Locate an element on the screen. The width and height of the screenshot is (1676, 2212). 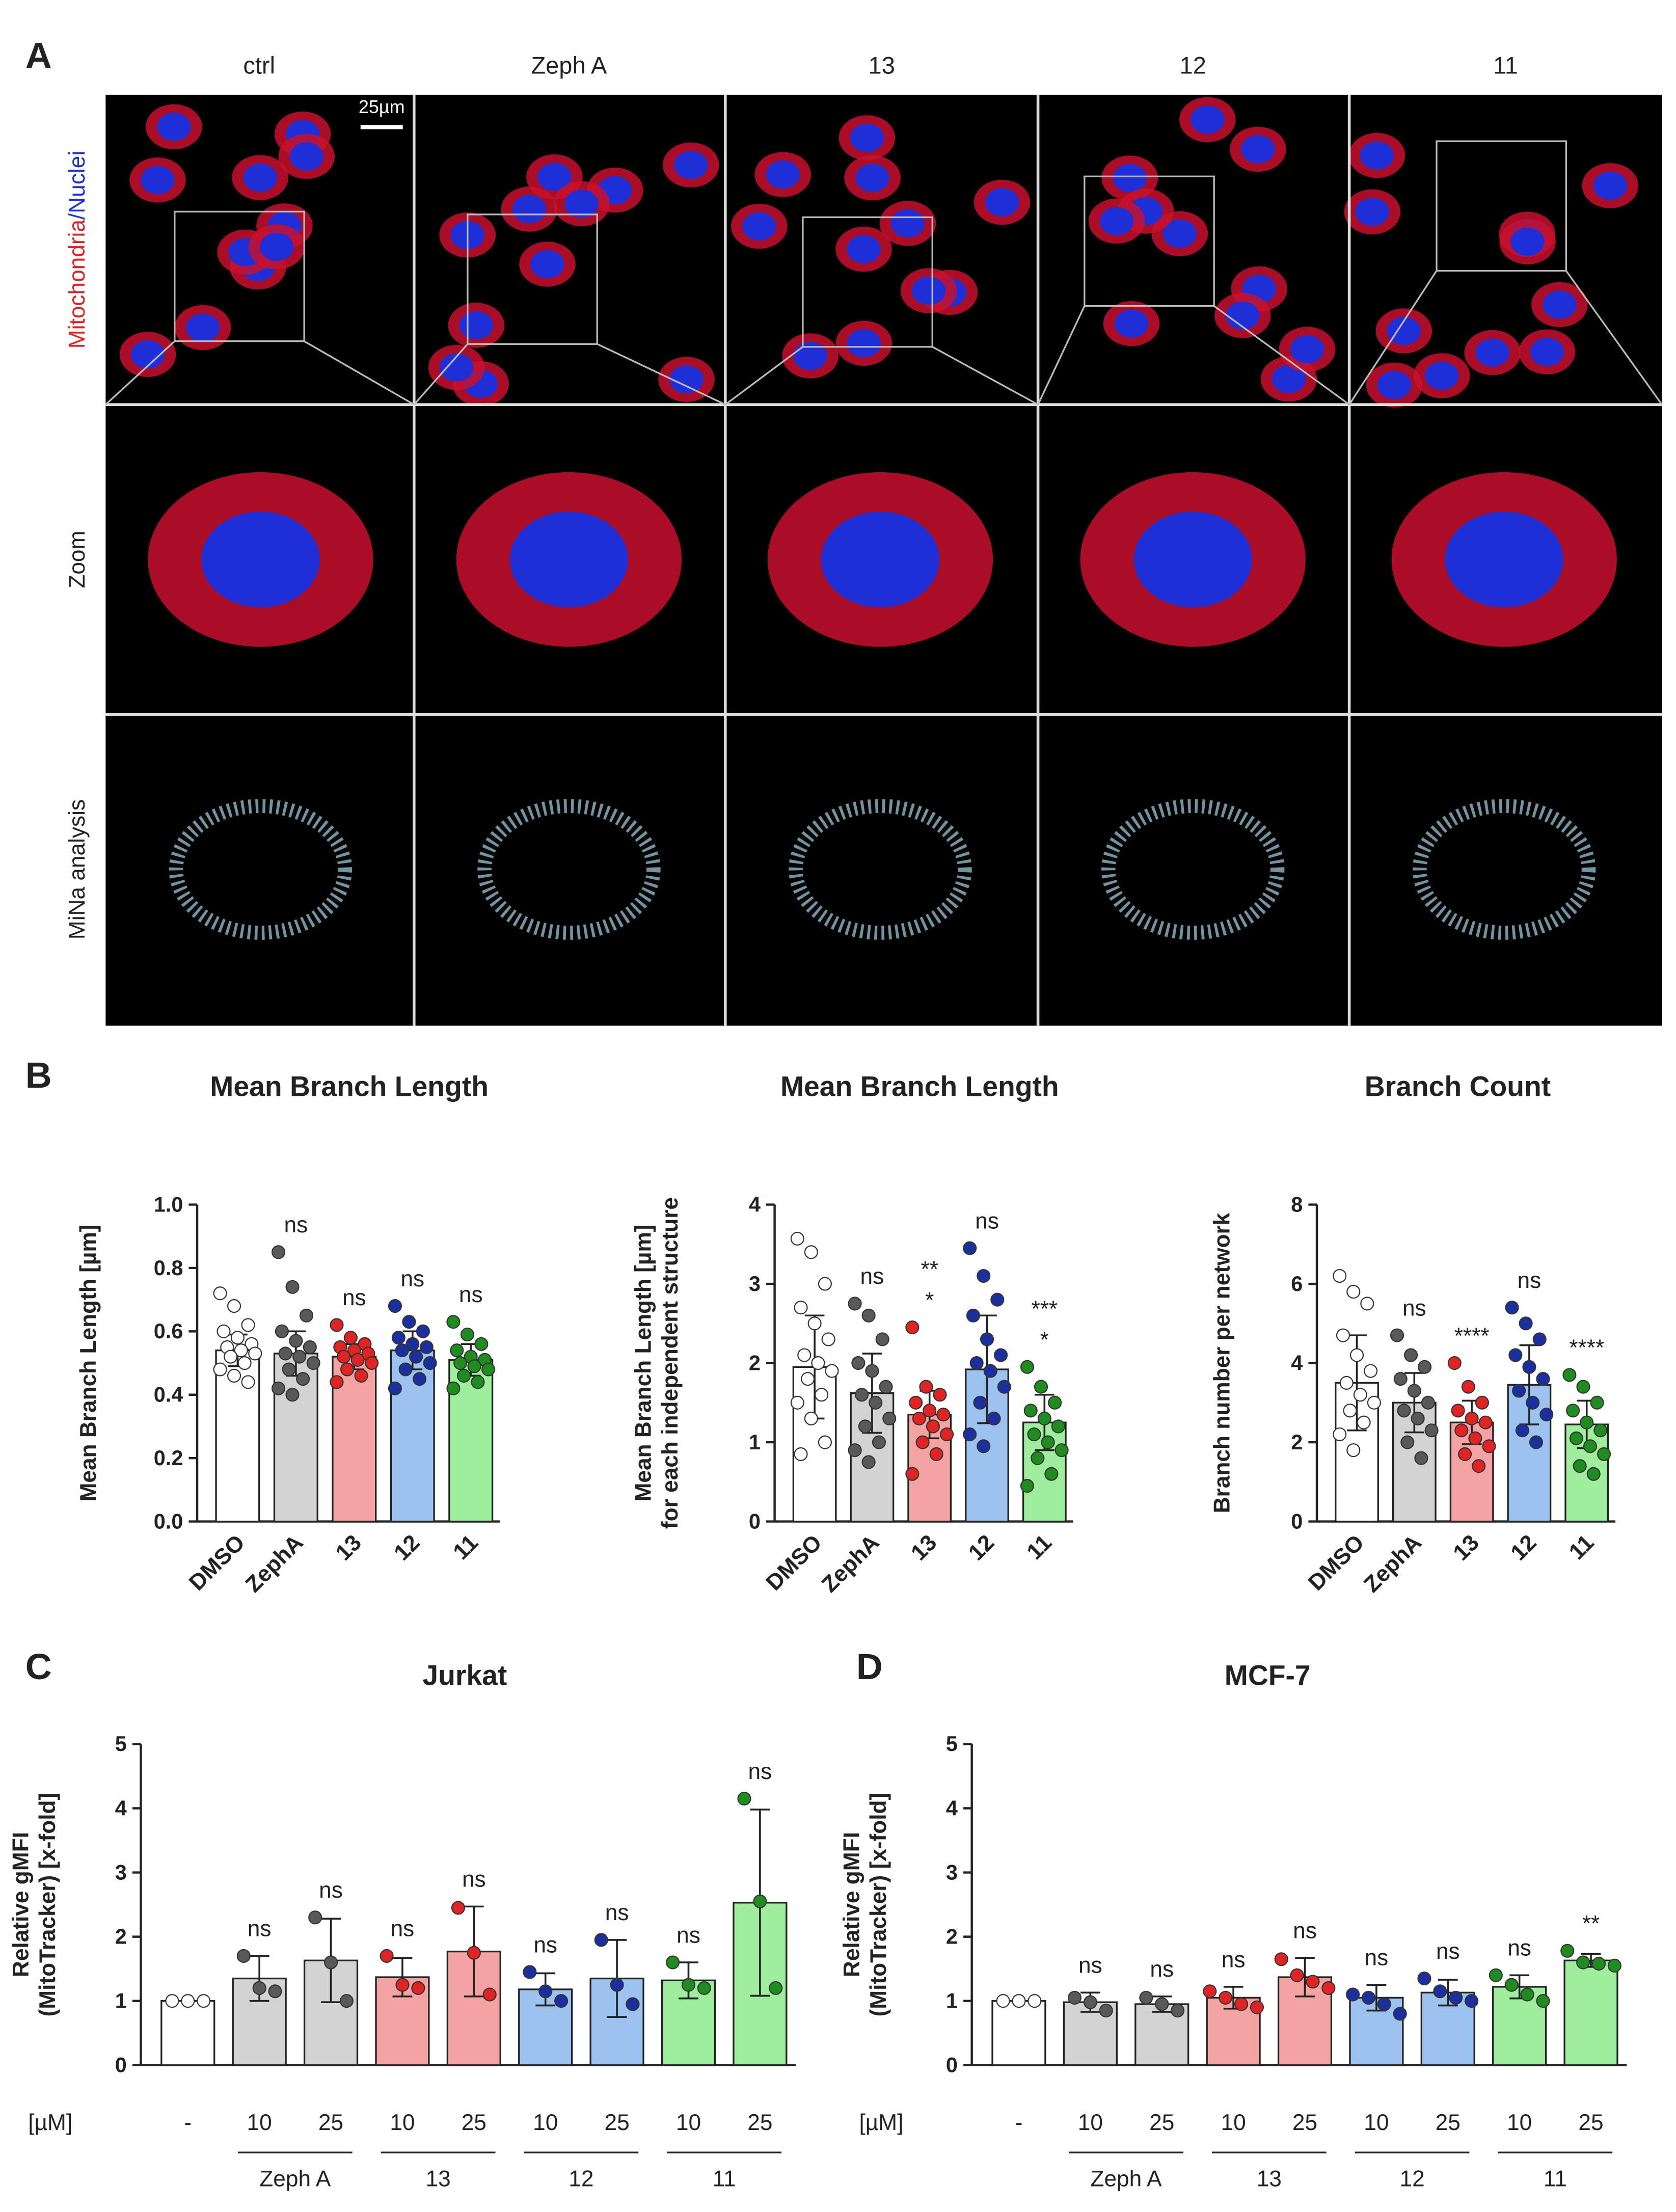
row-label: Zoom is located at coordinates (78, 559).